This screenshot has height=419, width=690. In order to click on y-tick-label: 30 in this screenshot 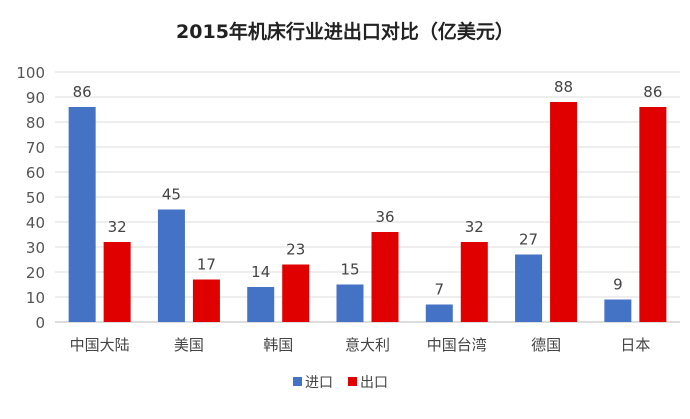, I will do `click(35, 248)`.